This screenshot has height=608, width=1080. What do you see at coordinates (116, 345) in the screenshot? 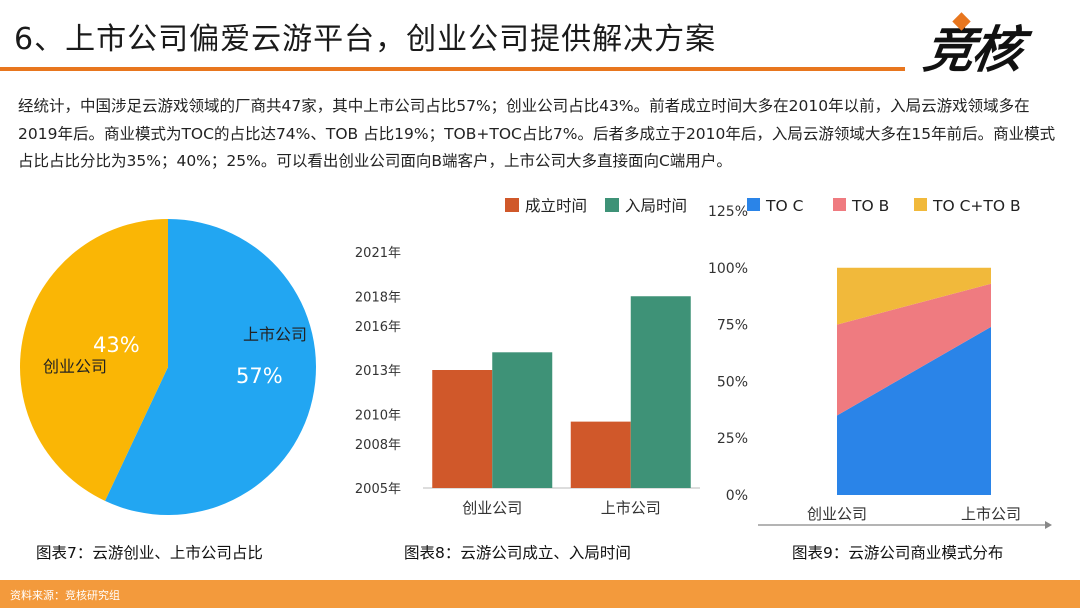
I see `pie-percent-label: 43%` at bounding box center [116, 345].